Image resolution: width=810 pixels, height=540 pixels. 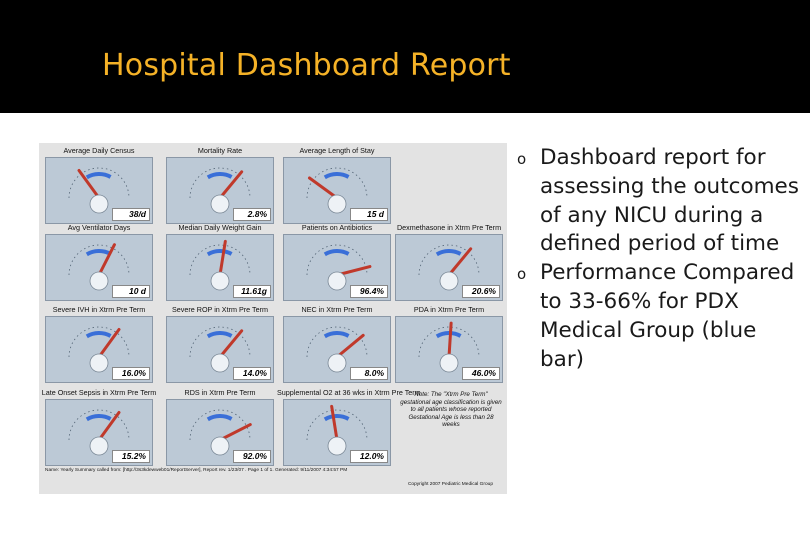 I want to click on gauge-title: Median Daily Weight Gain, so click(x=220, y=227).